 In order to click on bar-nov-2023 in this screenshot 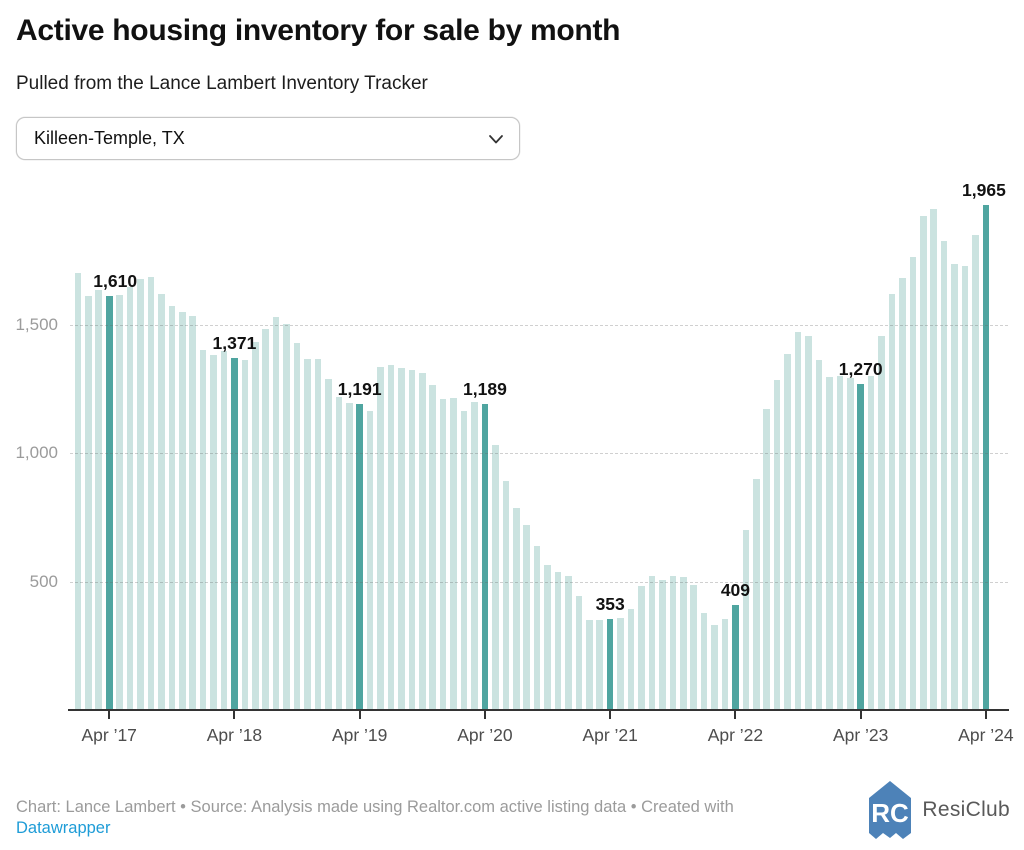, I will do `click(934, 459)`.